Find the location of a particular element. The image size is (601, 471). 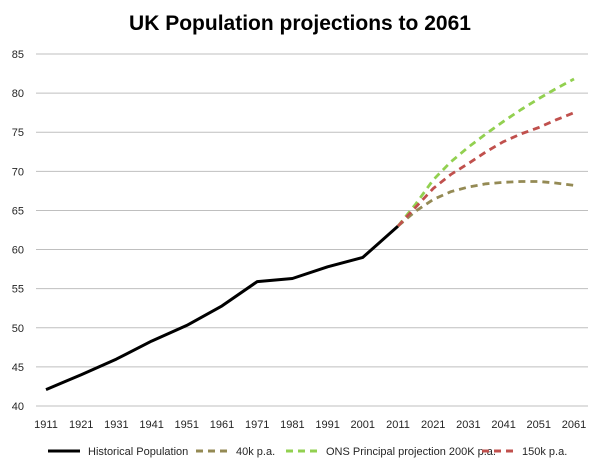

x-tick-label: 1991 is located at coordinates (327, 425).